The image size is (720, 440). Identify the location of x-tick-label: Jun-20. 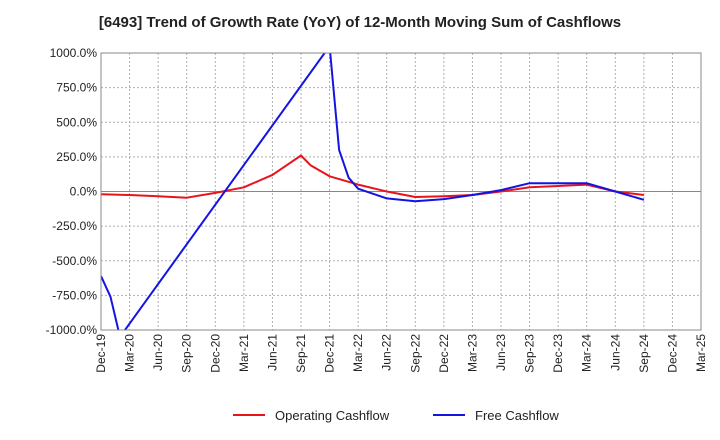
(158, 352).